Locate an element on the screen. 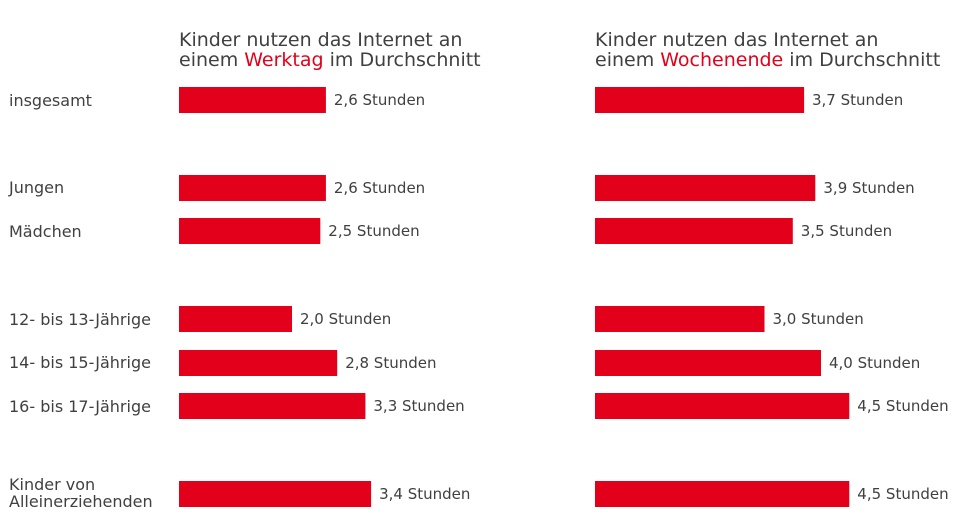 The height and width of the screenshot is (525, 960). category-label-text: 14- bis 15-Jährige is located at coordinates (80, 362).